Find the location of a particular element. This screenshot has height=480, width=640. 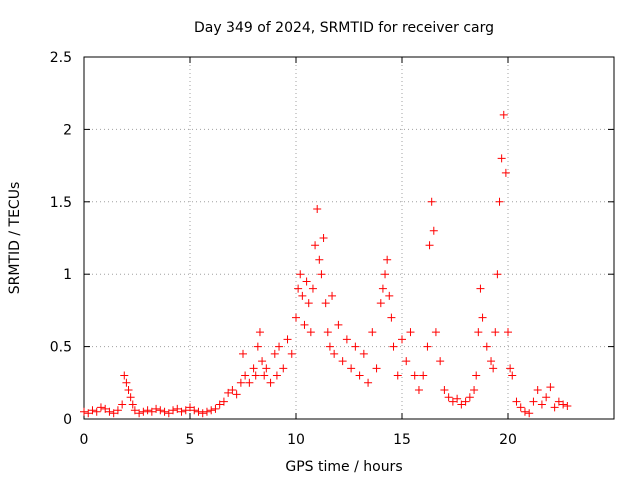

x-tick-label: 10 is located at coordinates (296, 440).